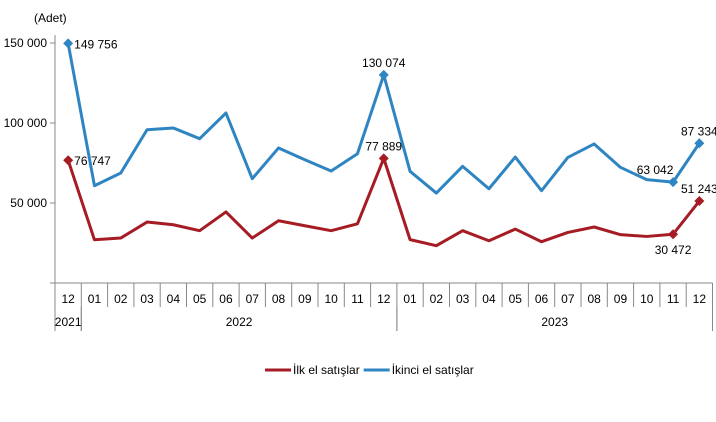 This screenshot has height=422, width=716. Describe the element at coordinates (26, 123) in the screenshot. I see `y-tick-label: 100 000` at that location.